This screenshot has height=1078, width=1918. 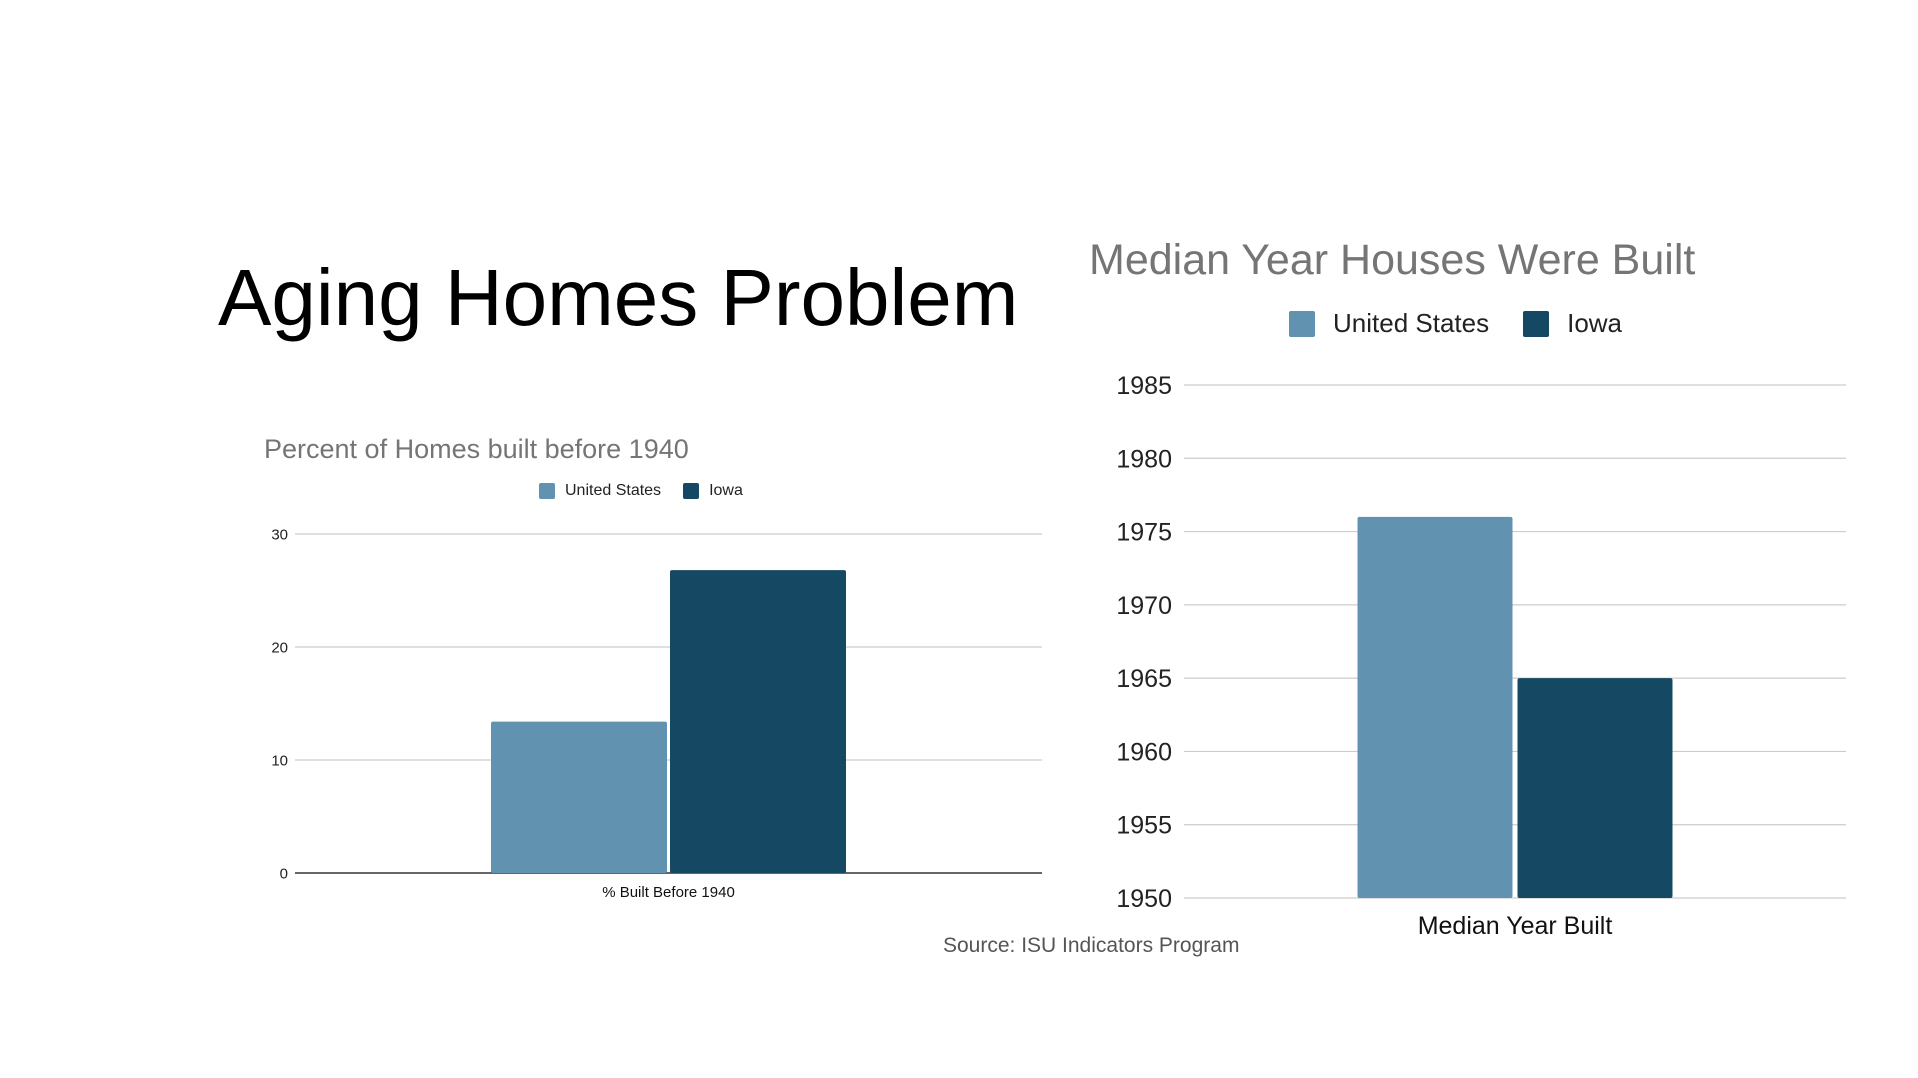 I want to click on y-tick-label: 1950, so click(x=1144, y=899).